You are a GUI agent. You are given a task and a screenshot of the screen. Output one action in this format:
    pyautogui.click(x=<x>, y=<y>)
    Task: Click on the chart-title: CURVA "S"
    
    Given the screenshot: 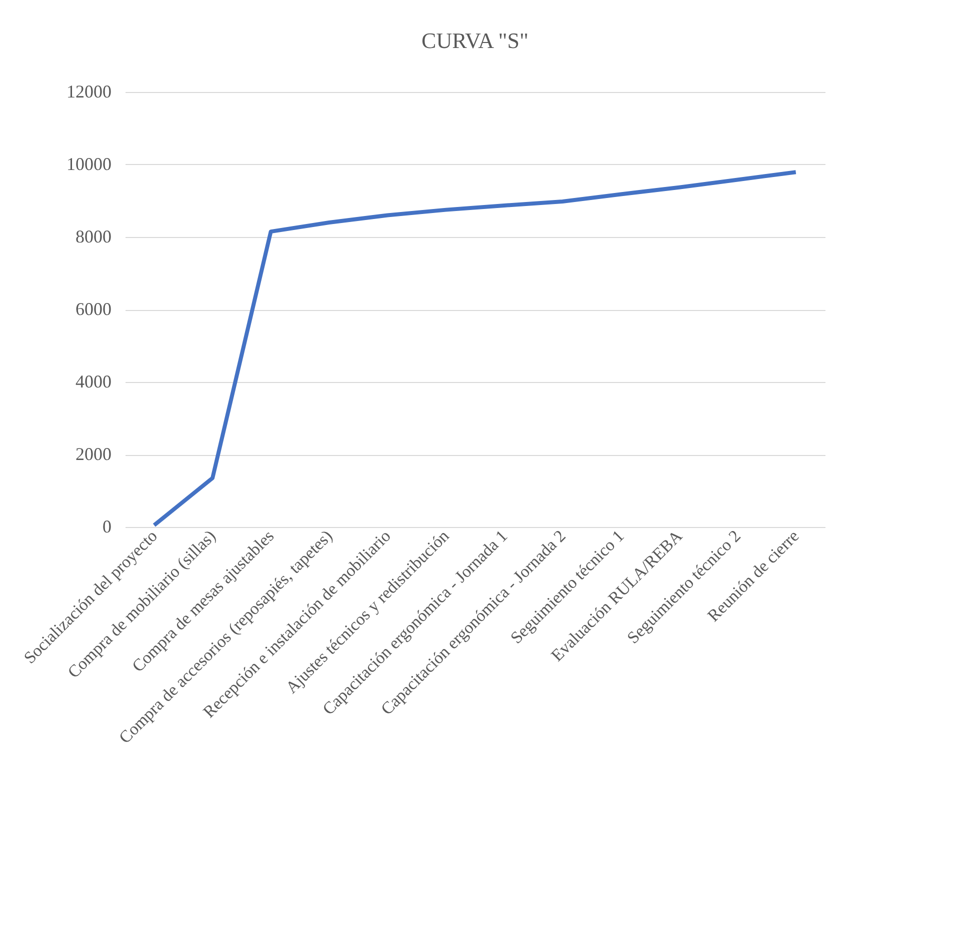 What is the action you would take?
    pyautogui.click(x=475, y=40)
    